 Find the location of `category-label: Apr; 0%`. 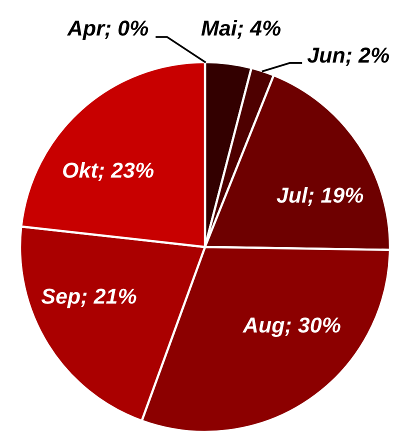

category-label: Apr; 0% is located at coordinates (107, 30).